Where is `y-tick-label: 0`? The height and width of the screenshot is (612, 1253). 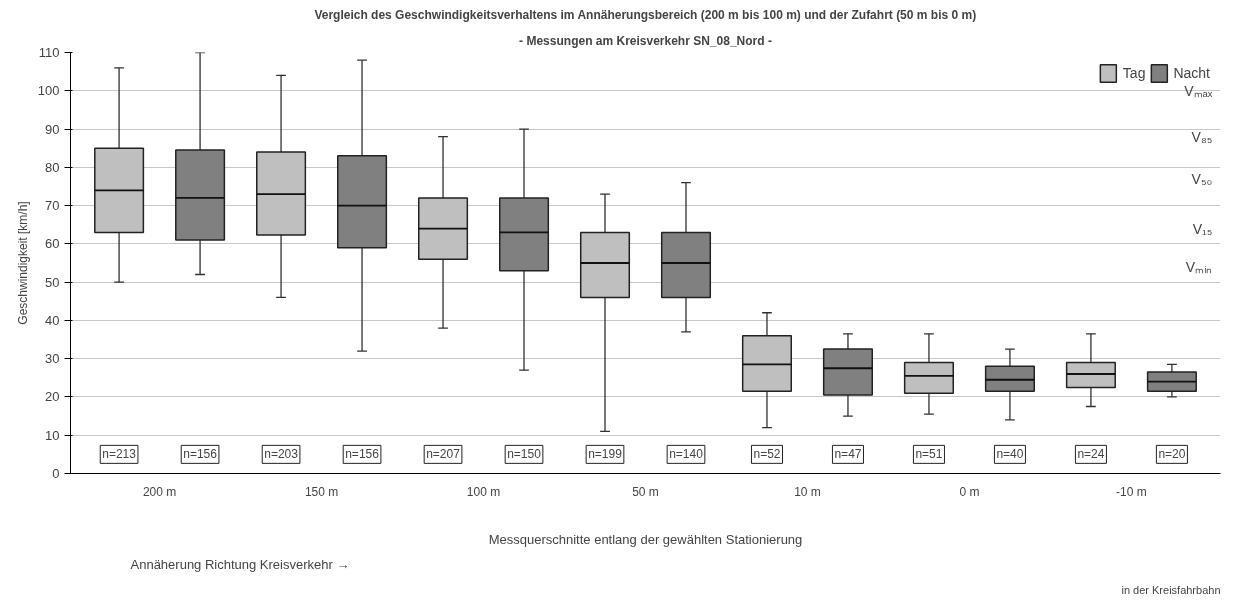 y-tick-label: 0 is located at coordinates (56, 473).